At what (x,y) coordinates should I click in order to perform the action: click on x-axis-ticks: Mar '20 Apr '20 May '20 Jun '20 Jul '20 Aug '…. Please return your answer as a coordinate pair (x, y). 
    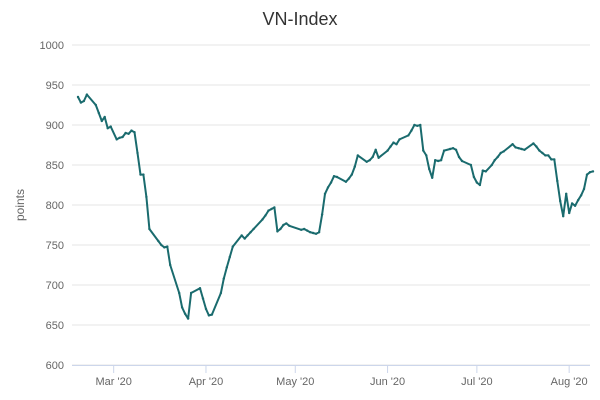
    Looking at the image, I should click on (342, 376).